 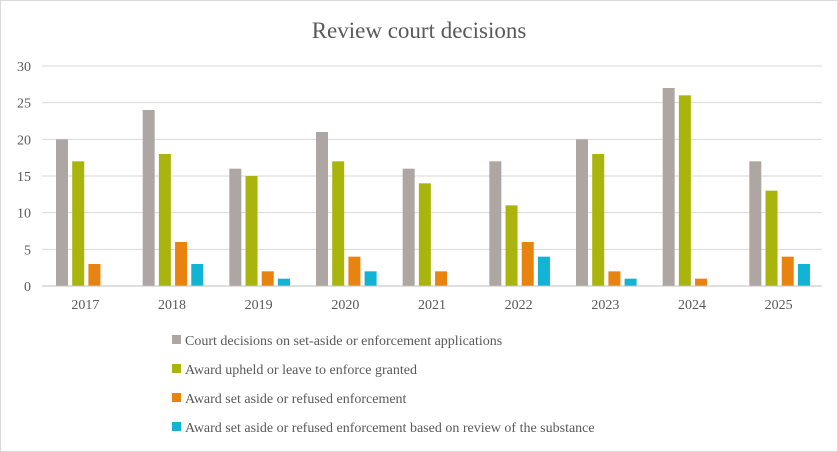 What do you see at coordinates (345, 305) in the screenshot?
I see `x-tick-label: 2020` at bounding box center [345, 305].